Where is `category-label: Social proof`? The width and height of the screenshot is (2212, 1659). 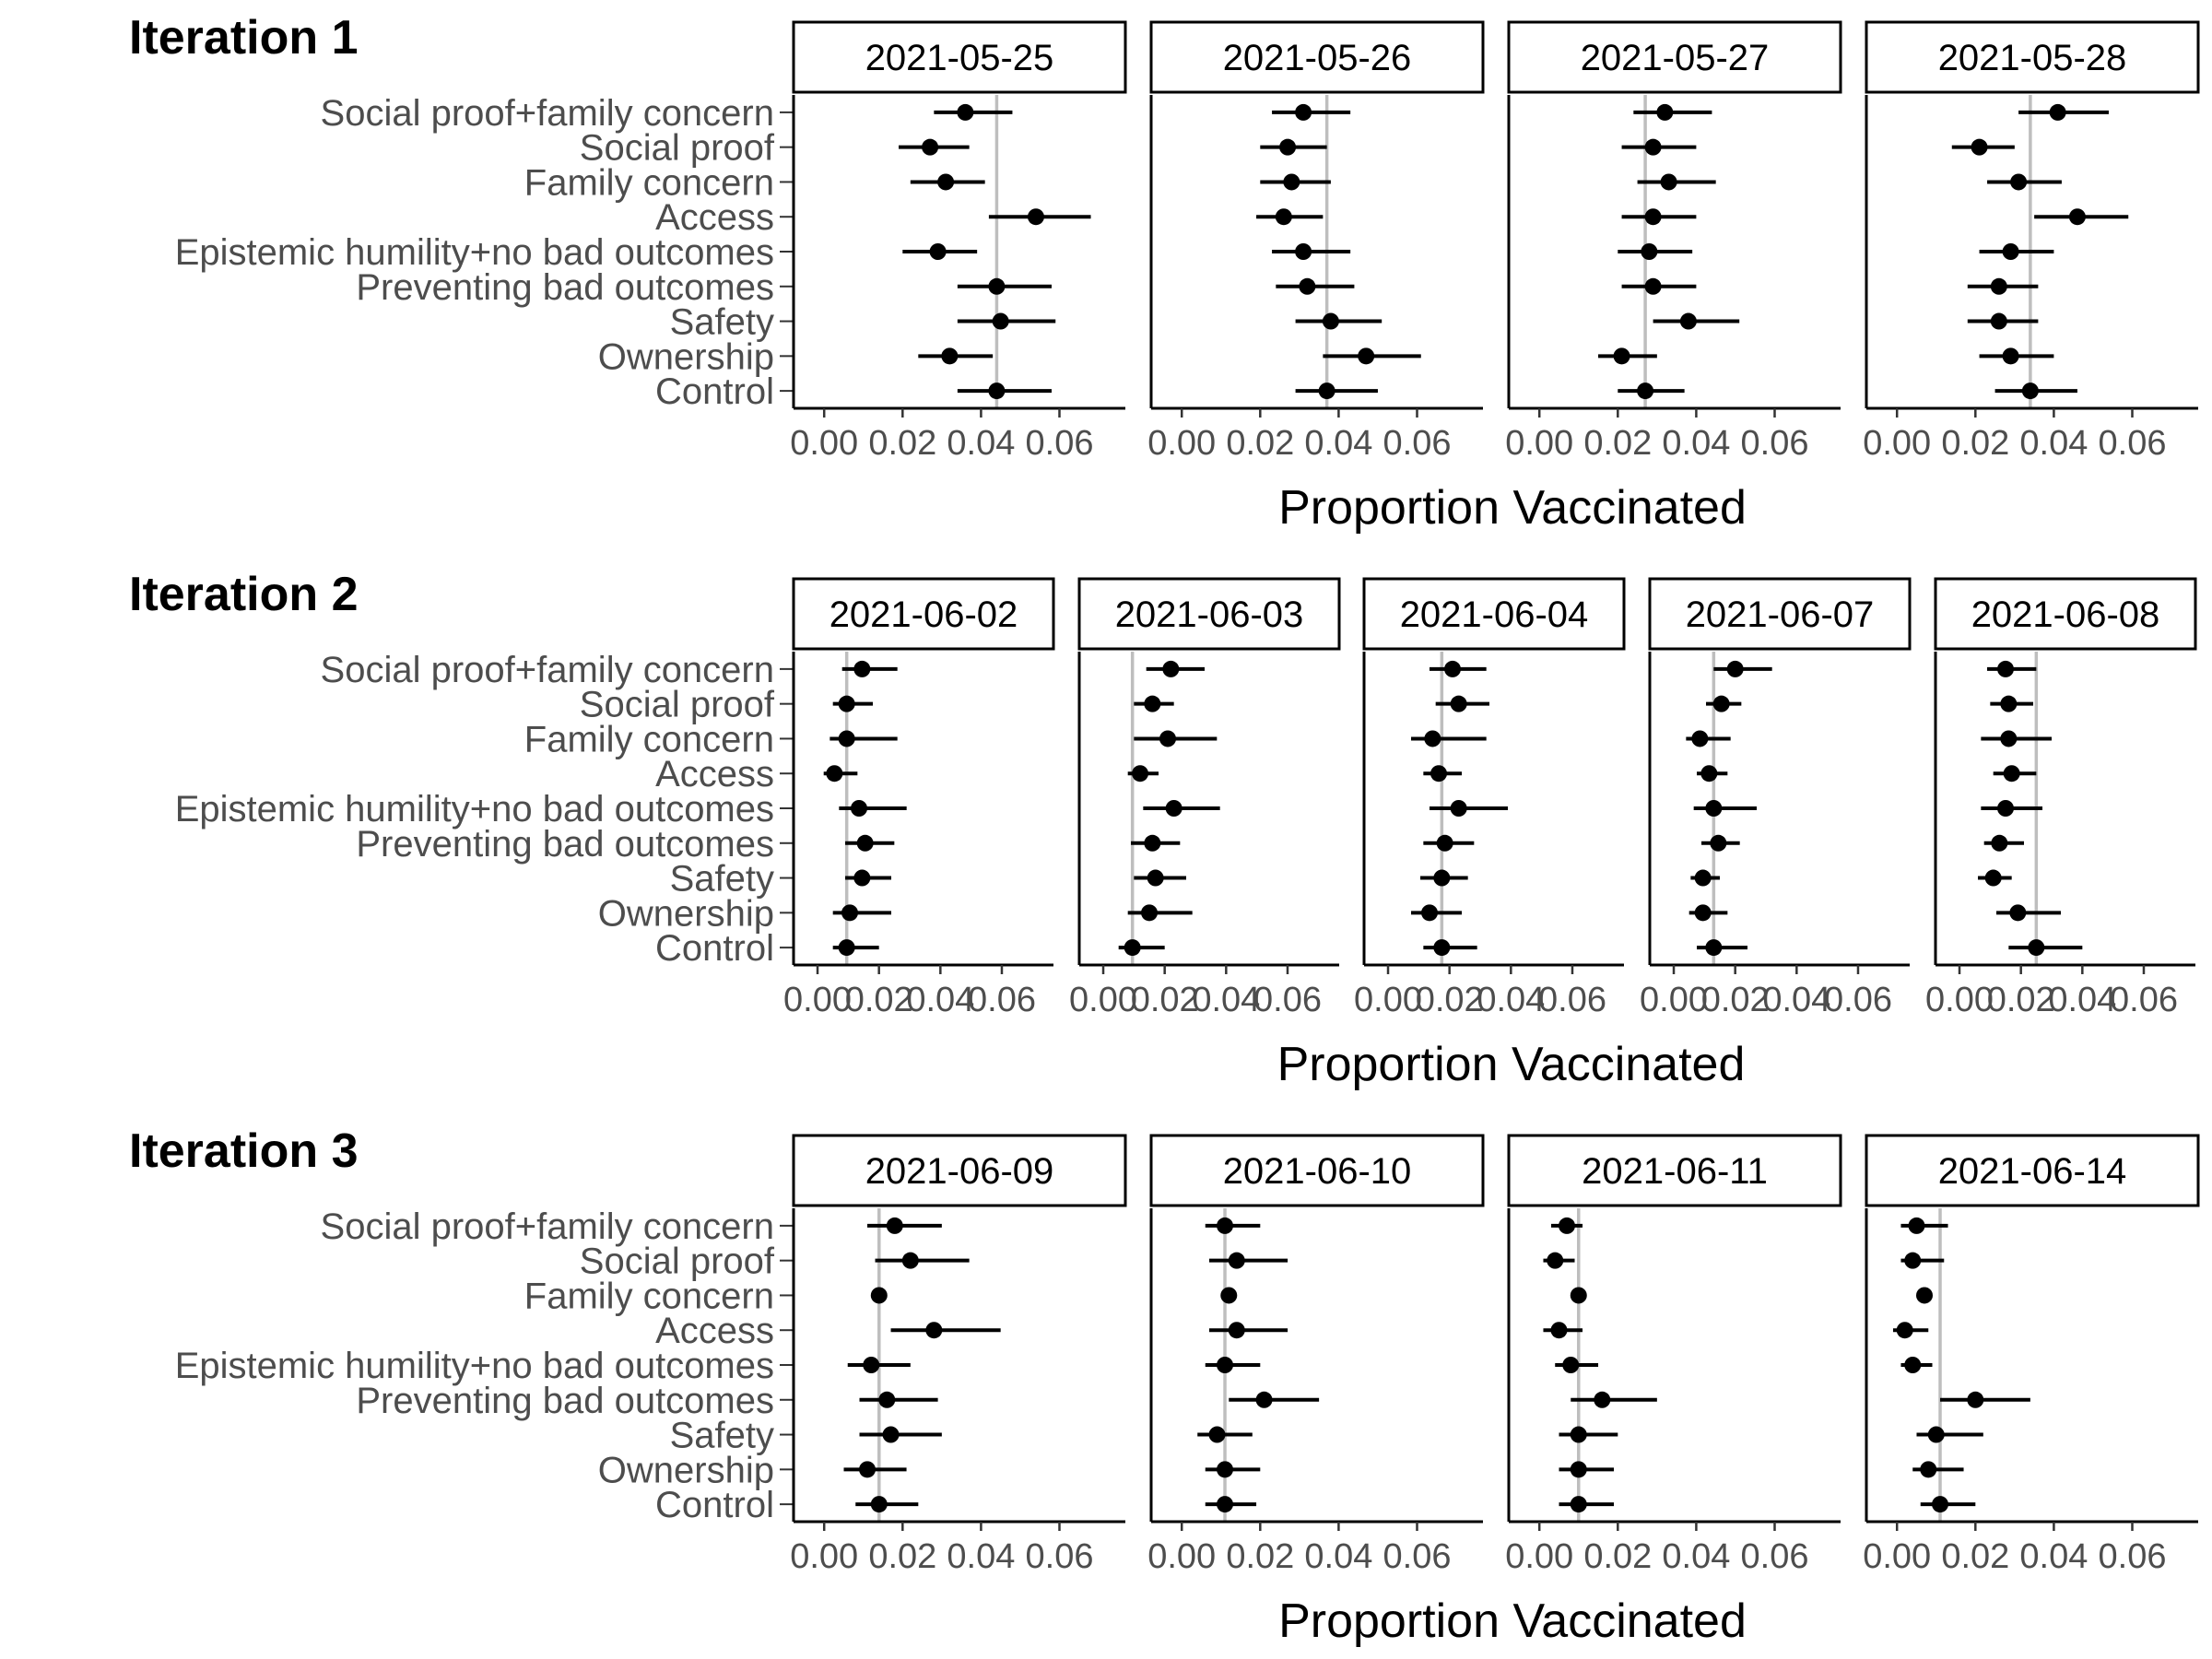
category-label: Social proof is located at coordinates (677, 705).